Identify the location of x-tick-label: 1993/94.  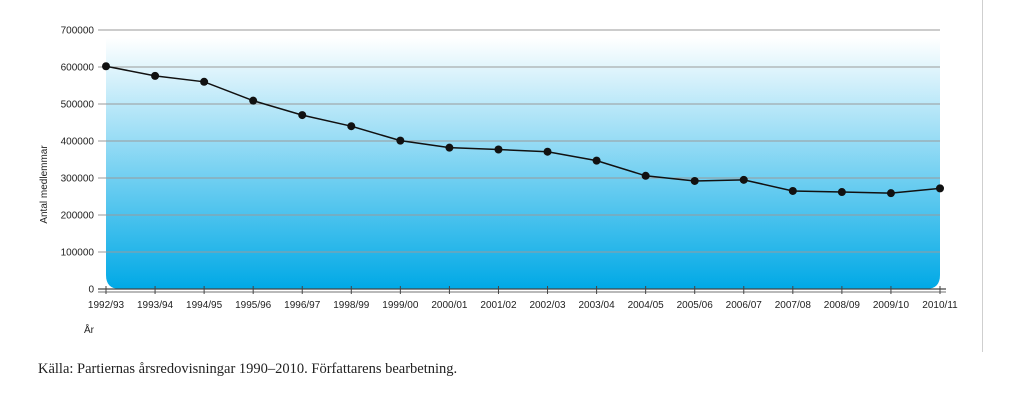
(155, 305).